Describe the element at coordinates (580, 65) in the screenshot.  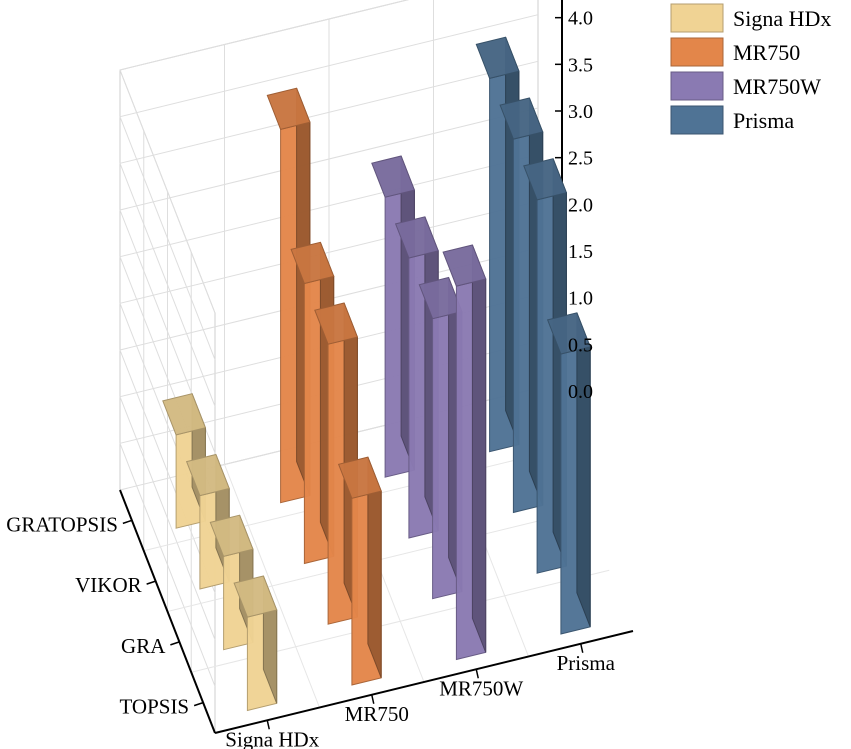
I see `z-tick-label: 3.5` at that location.